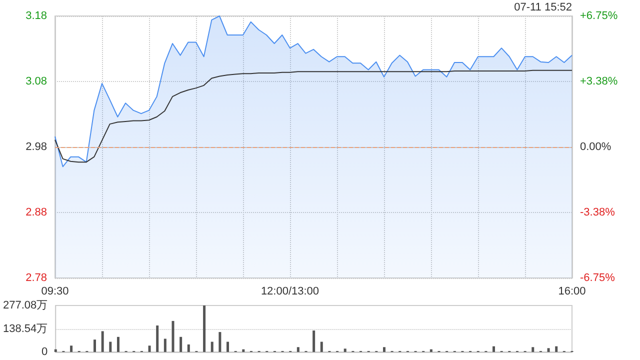 The height and width of the screenshot is (360, 640). Describe the element at coordinates (36, 82) in the screenshot. I see `y-tick-label: 3.08` at that location.